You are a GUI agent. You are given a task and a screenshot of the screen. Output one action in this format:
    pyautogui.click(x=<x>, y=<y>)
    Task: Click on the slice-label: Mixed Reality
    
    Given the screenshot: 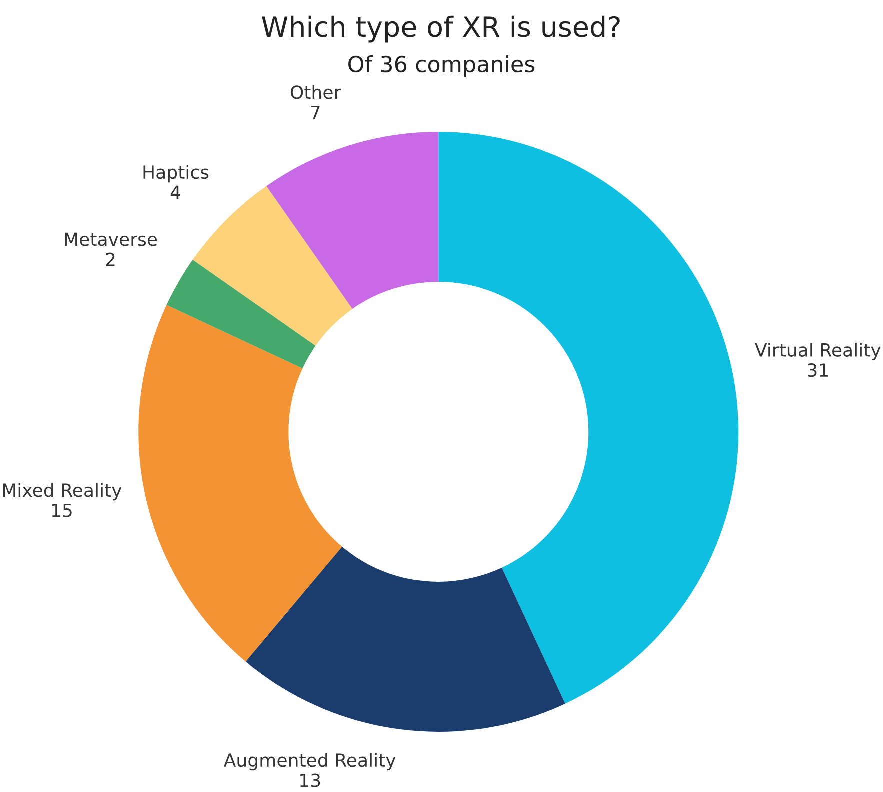 What is the action you would take?
    pyautogui.click(x=62, y=492)
    